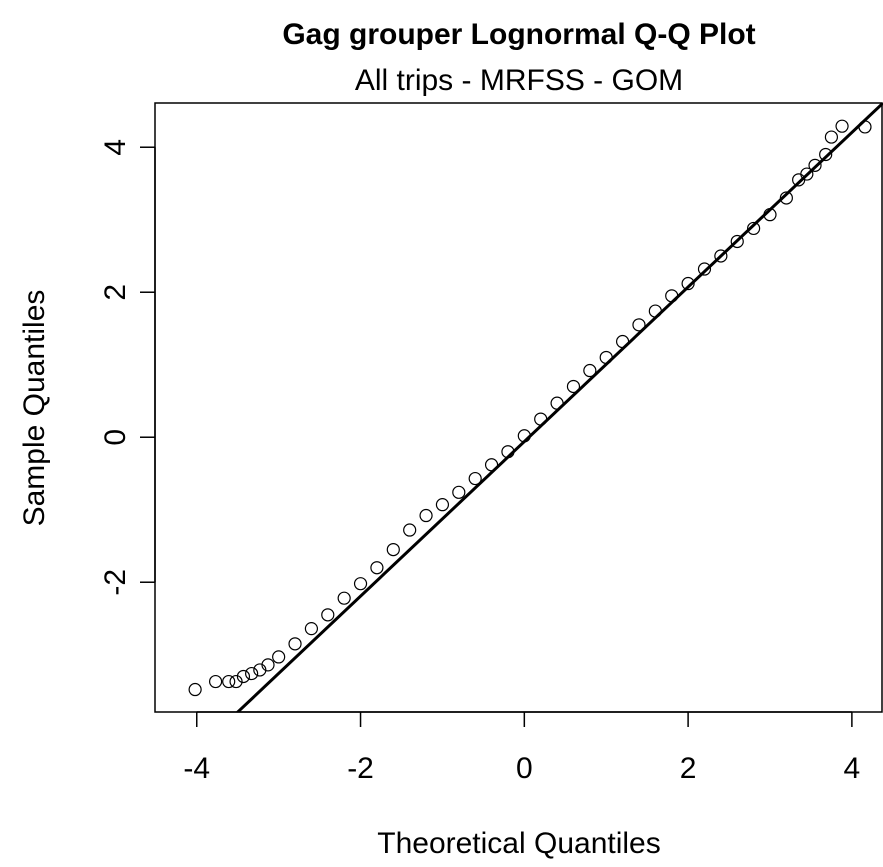 Image resolution: width=883 pixels, height=867 pixels. What do you see at coordinates (688, 768) in the screenshot?
I see `x-tick-label: 2` at bounding box center [688, 768].